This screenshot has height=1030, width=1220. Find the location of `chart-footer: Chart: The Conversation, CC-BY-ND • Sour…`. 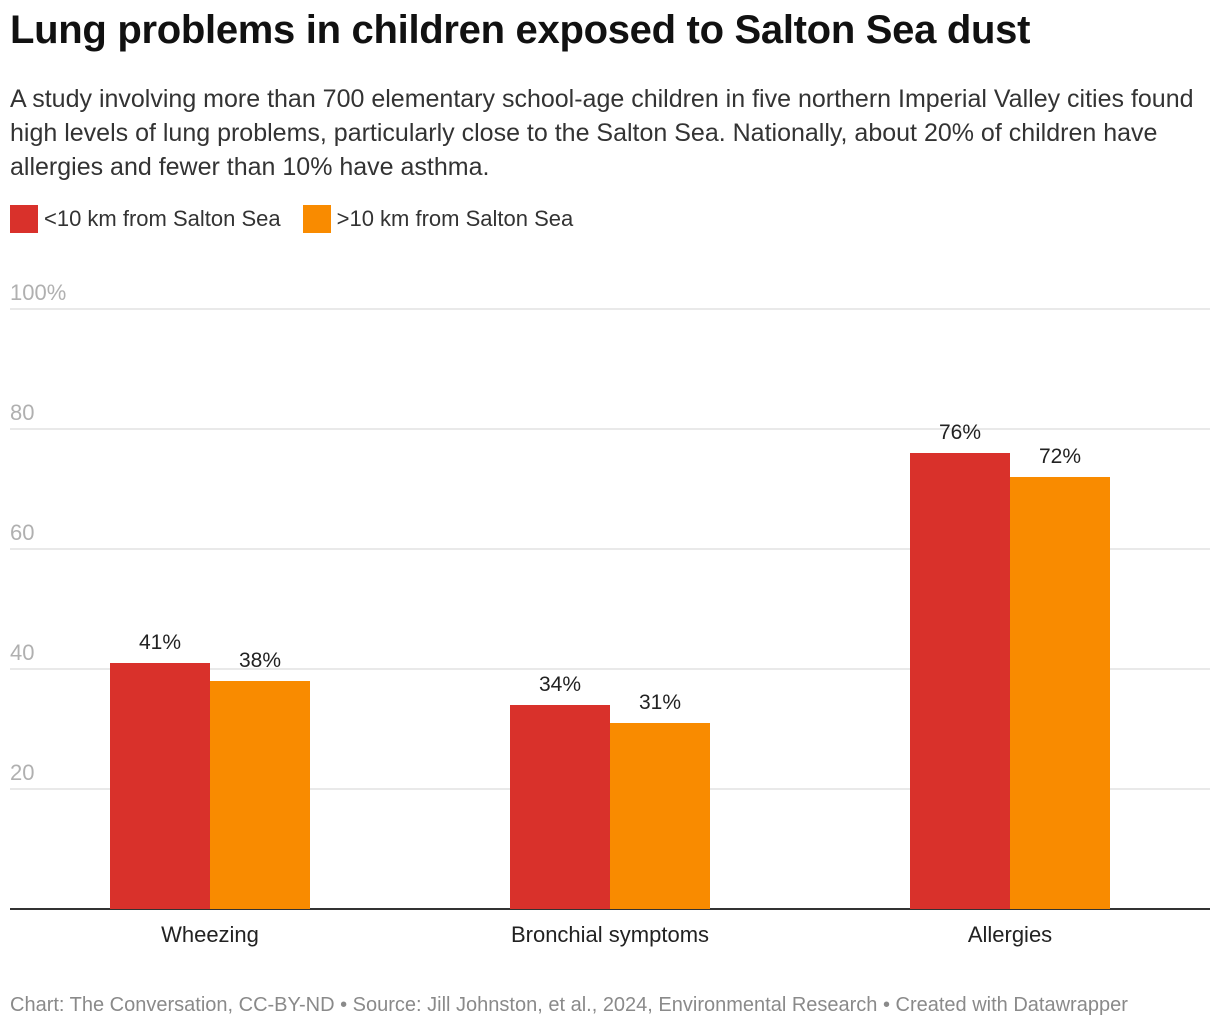

chart-footer: Chart: The Conversation, CC-BY-ND • Sour… is located at coordinates (569, 1005).